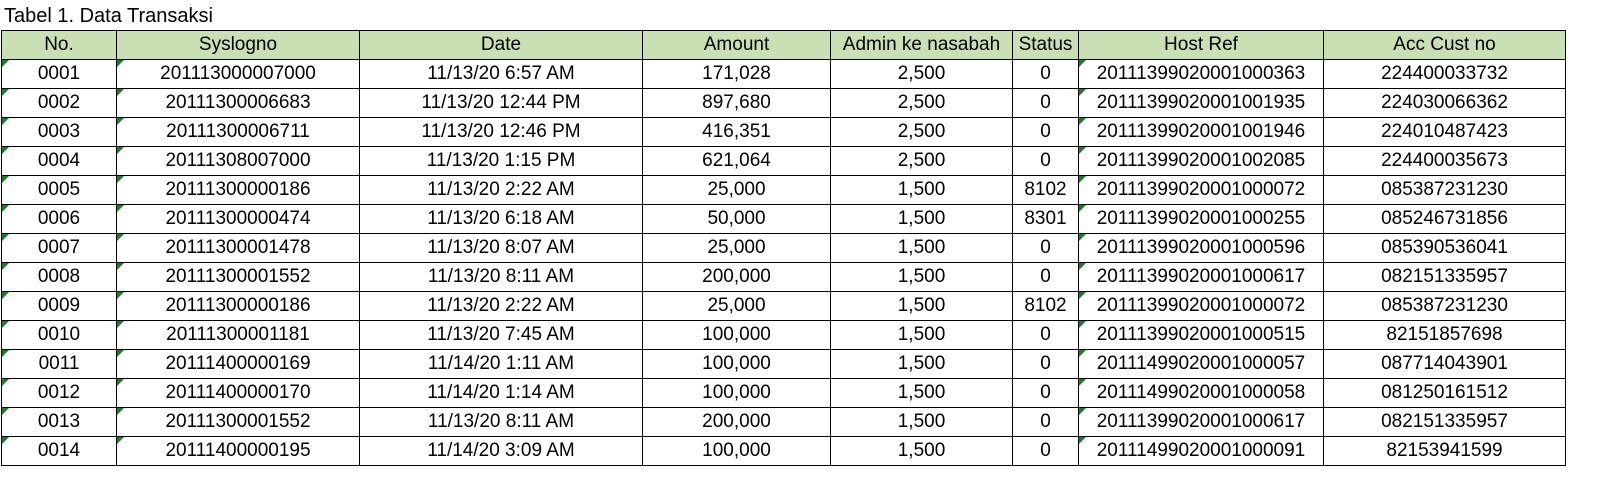  I want to click on cell-amount: 171,028, so click(736, 74).